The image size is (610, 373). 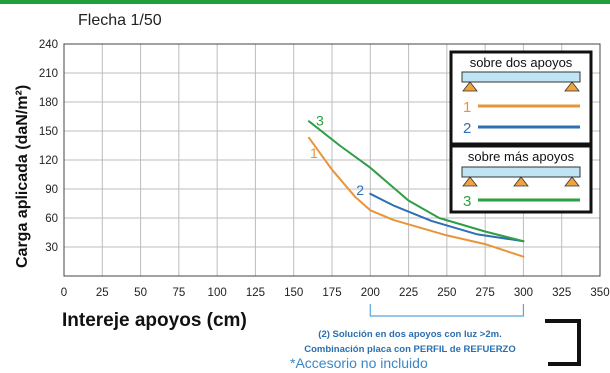 What do you see at coordinates (521, 62) in the screenshot?
I see `legend-title-two-supports: sobre dos apoyos` at bounding box center [521, 62].